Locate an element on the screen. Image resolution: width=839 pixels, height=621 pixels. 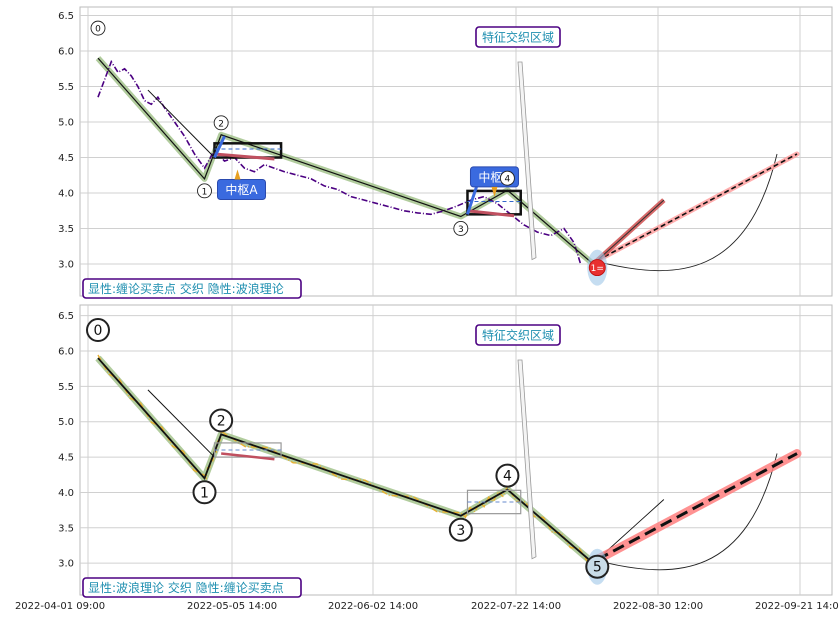
projection-solid-line is located at coordinates (630, 230).